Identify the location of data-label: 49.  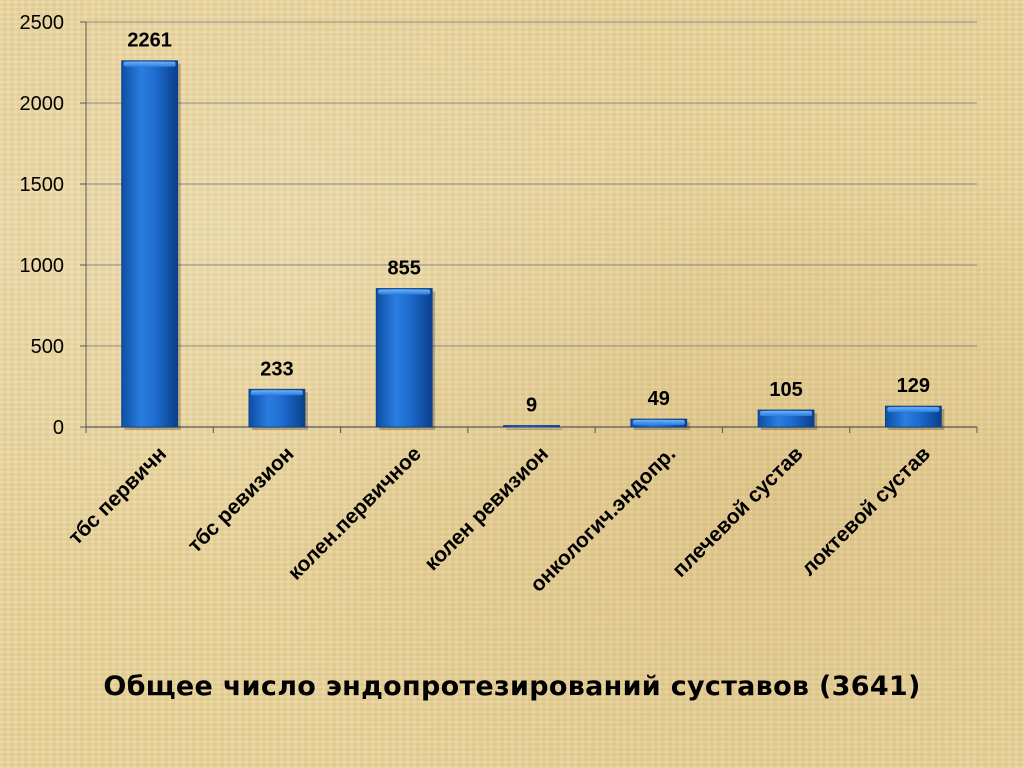
(659, 399).